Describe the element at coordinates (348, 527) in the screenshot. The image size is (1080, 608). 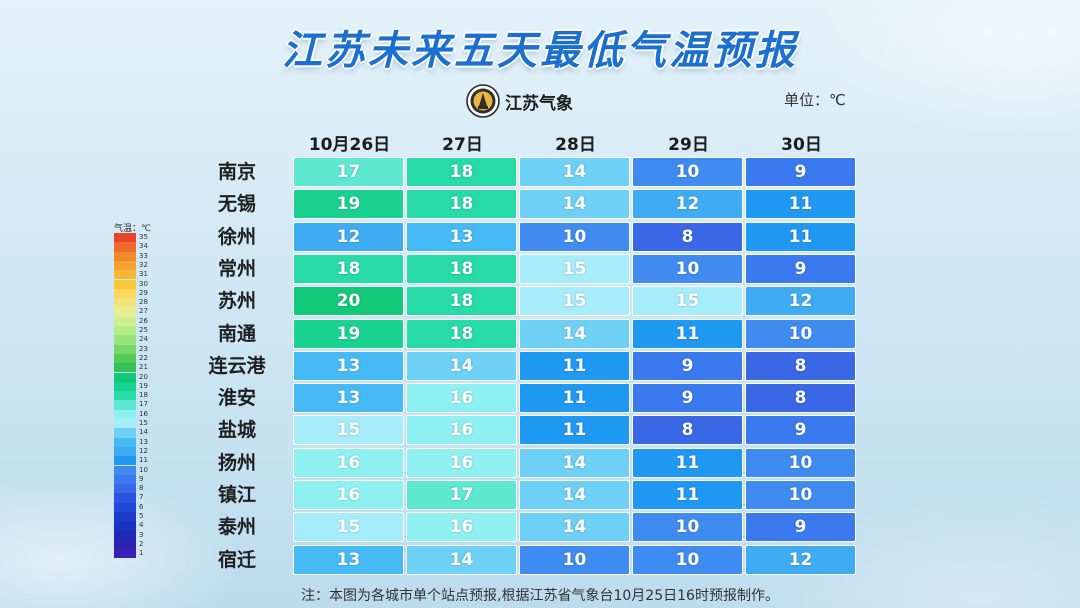
I see `temperature-cell: 15` at that location.